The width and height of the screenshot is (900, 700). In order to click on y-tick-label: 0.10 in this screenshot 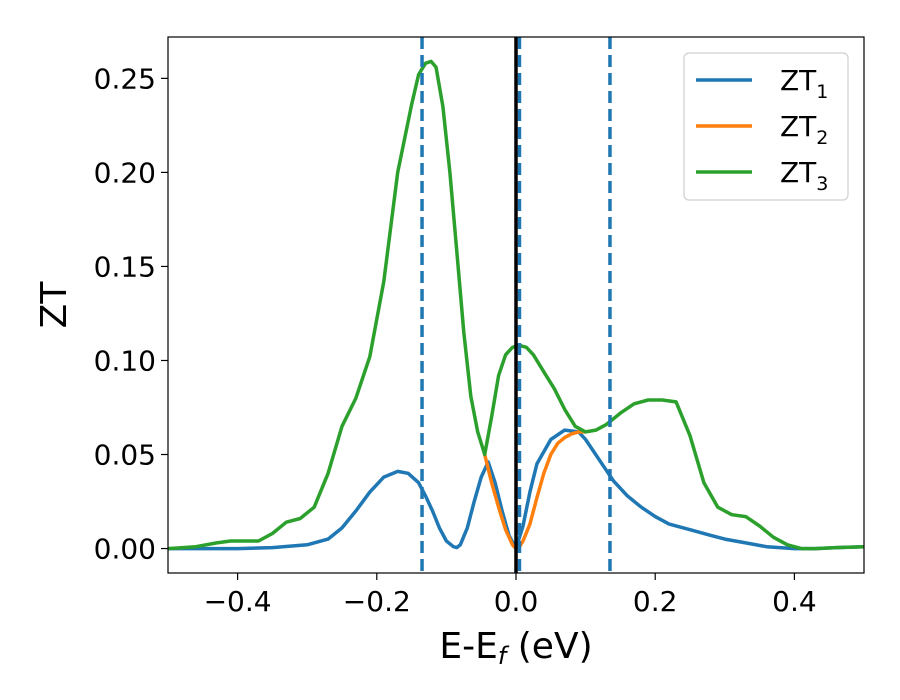, I will do `click(125, 360)`.